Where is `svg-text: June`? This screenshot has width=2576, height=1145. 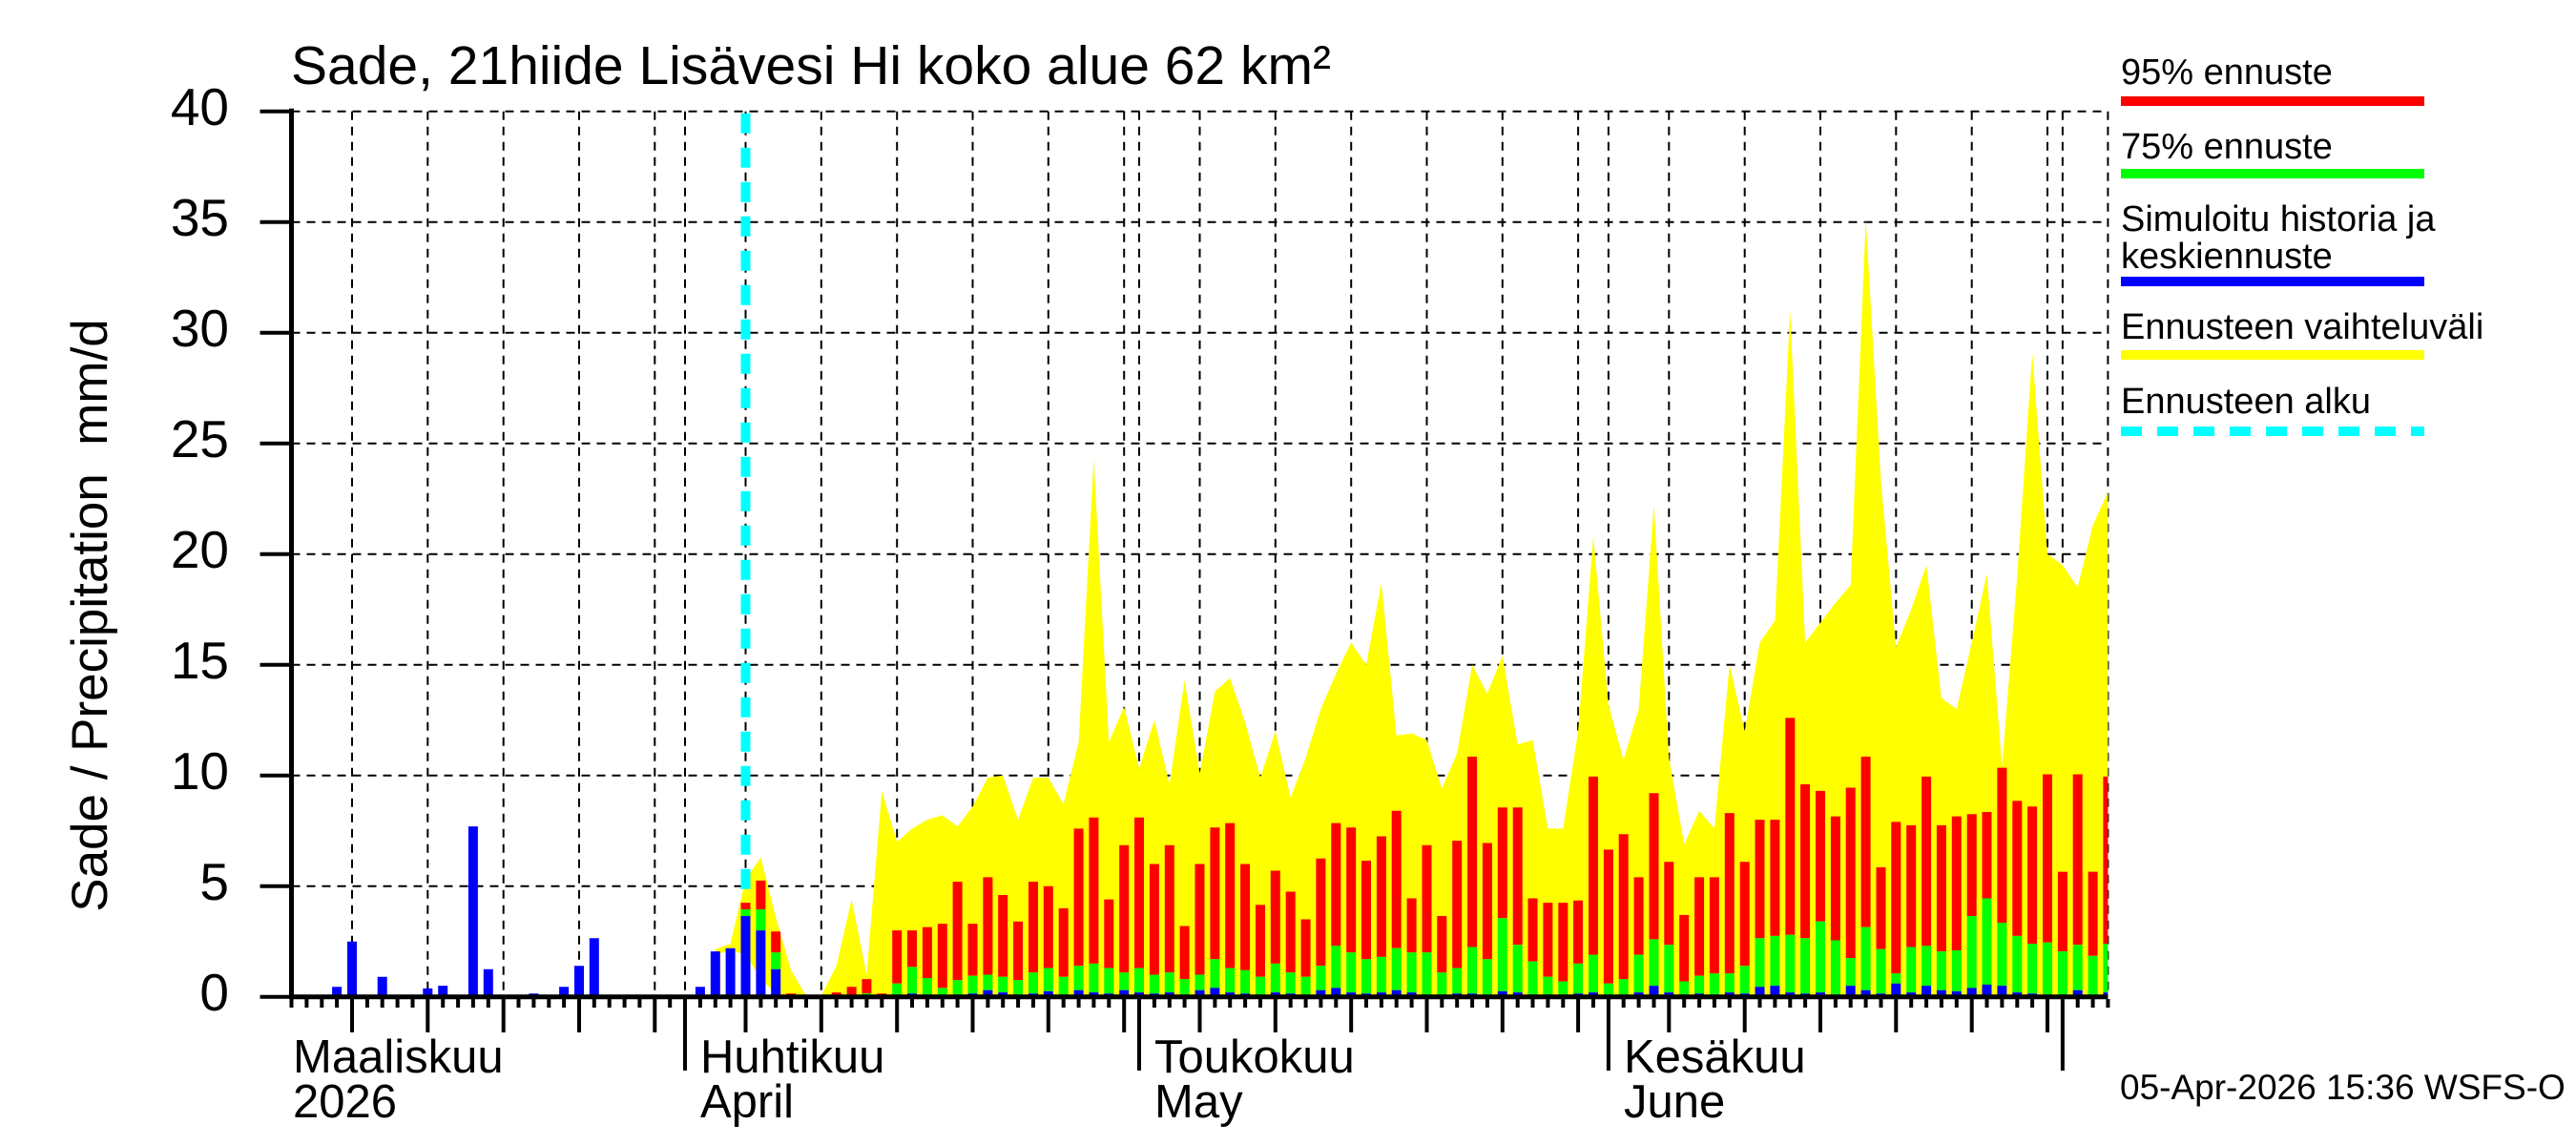 svg-text: June is located at coordinates (1674, 1102).